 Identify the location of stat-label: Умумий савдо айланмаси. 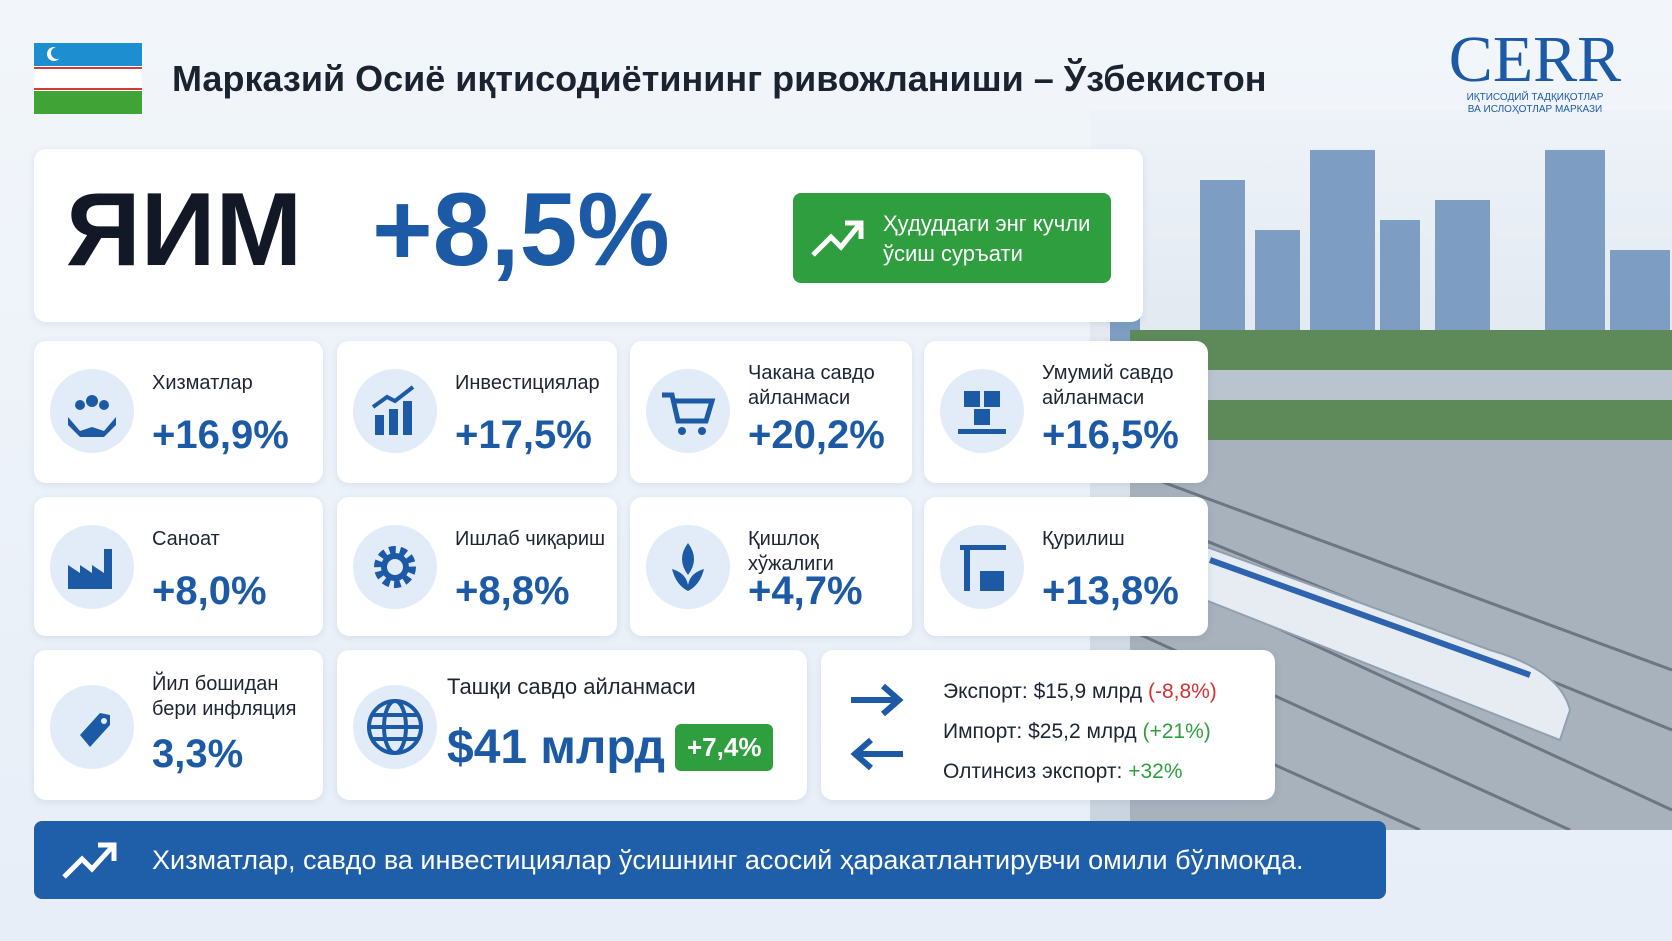
(1108, 385).